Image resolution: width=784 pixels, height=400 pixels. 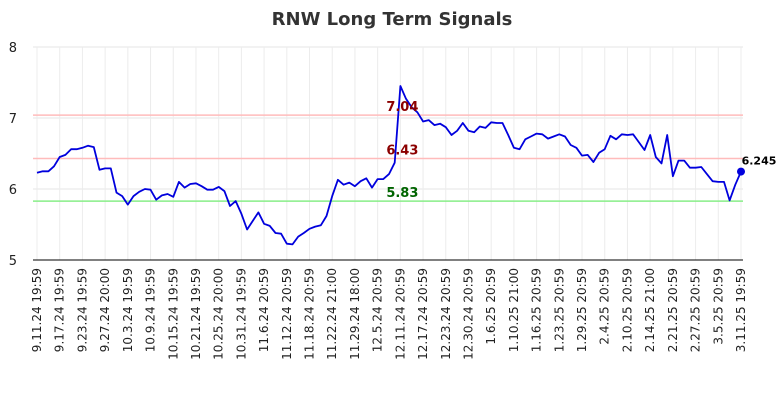 I want to click on x-tick-label: 11.29.24 18:00, so click(x=355, y=314).